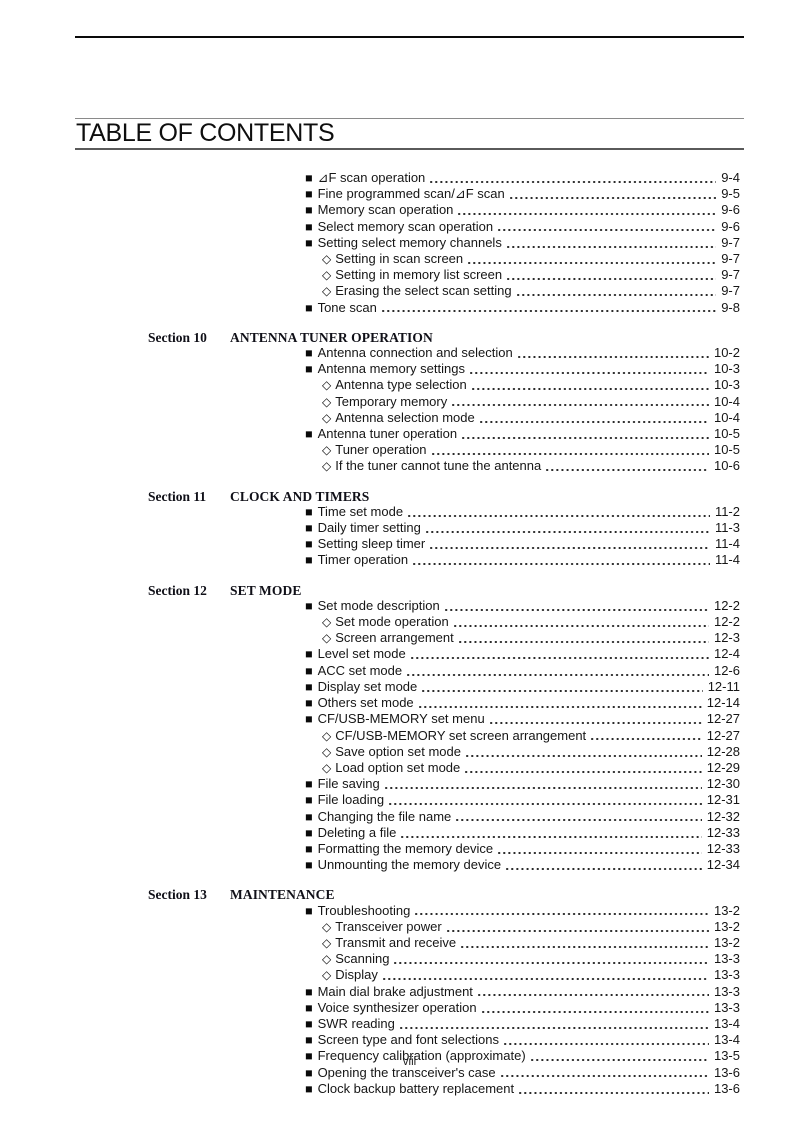 The width and height of the screenshot is (793, 1122). I want to click on toc-entry: ■ File saving 12-30, so click(522, 784).